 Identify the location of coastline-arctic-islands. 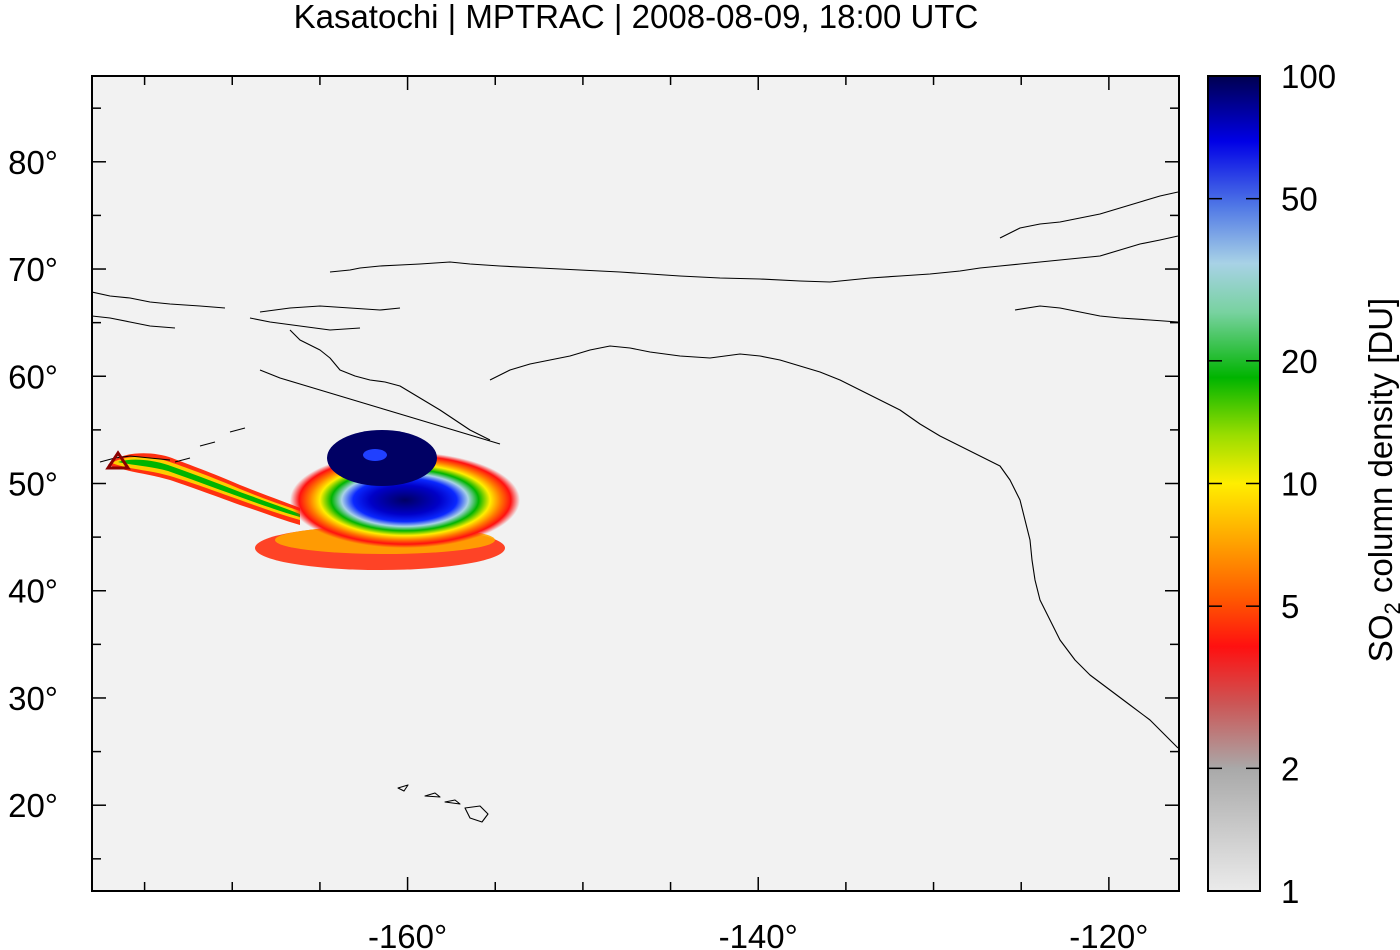
(1089, 215).